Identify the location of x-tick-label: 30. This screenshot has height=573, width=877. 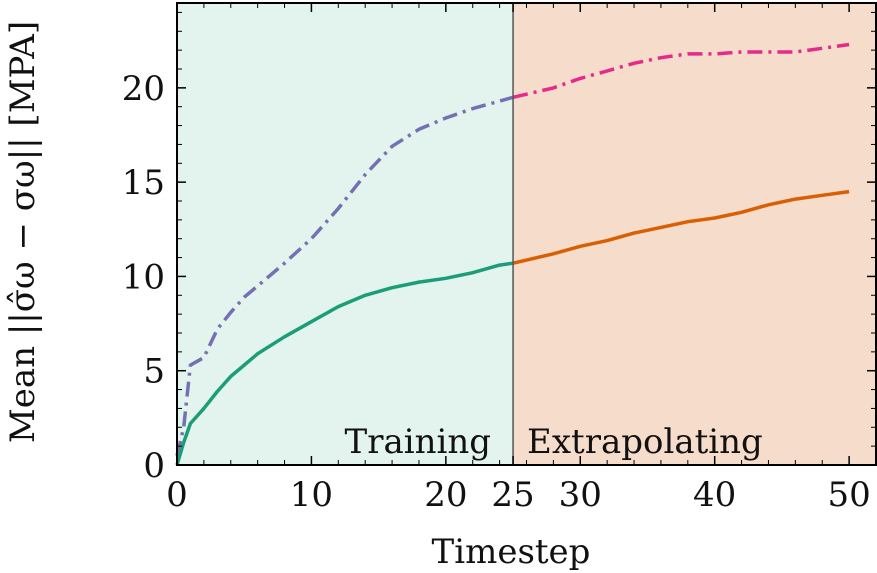
(580, 495).